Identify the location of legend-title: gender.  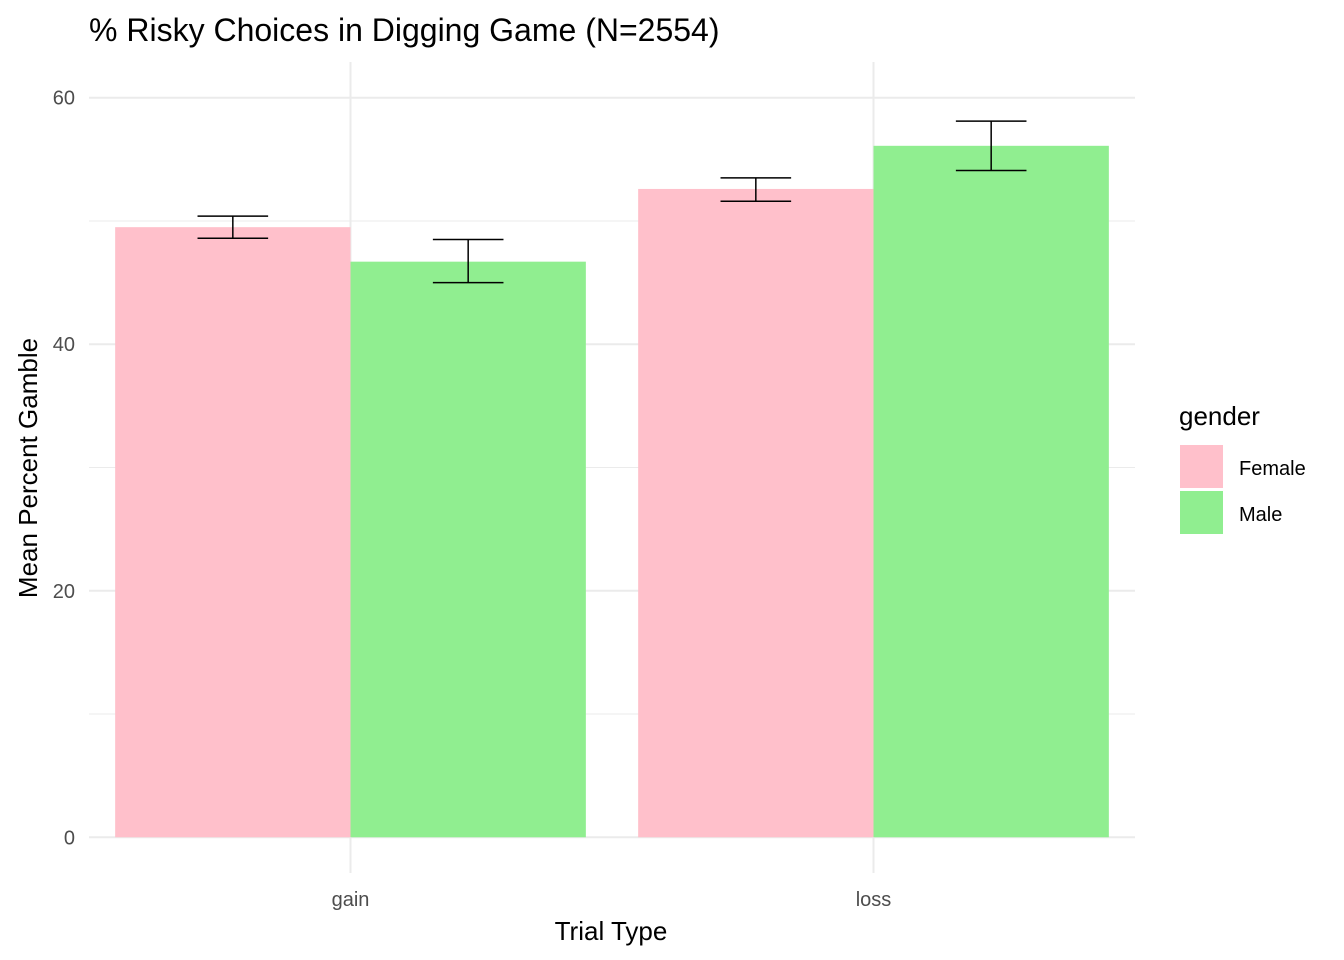
(1219, 416).